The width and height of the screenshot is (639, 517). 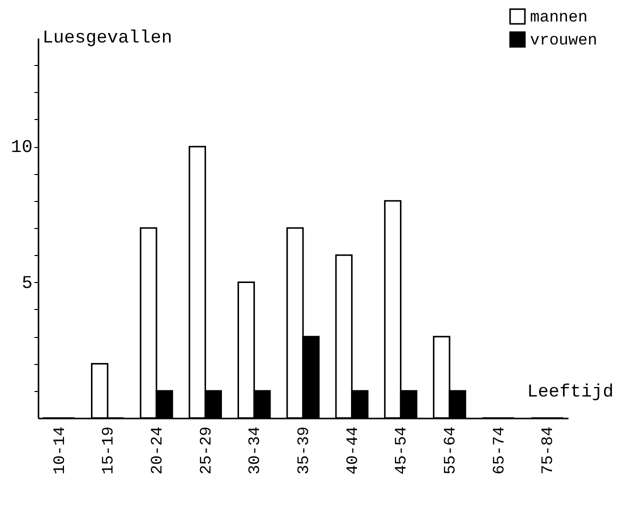 I want to click on y-tick-label: 5, so click(x=27, y=284).